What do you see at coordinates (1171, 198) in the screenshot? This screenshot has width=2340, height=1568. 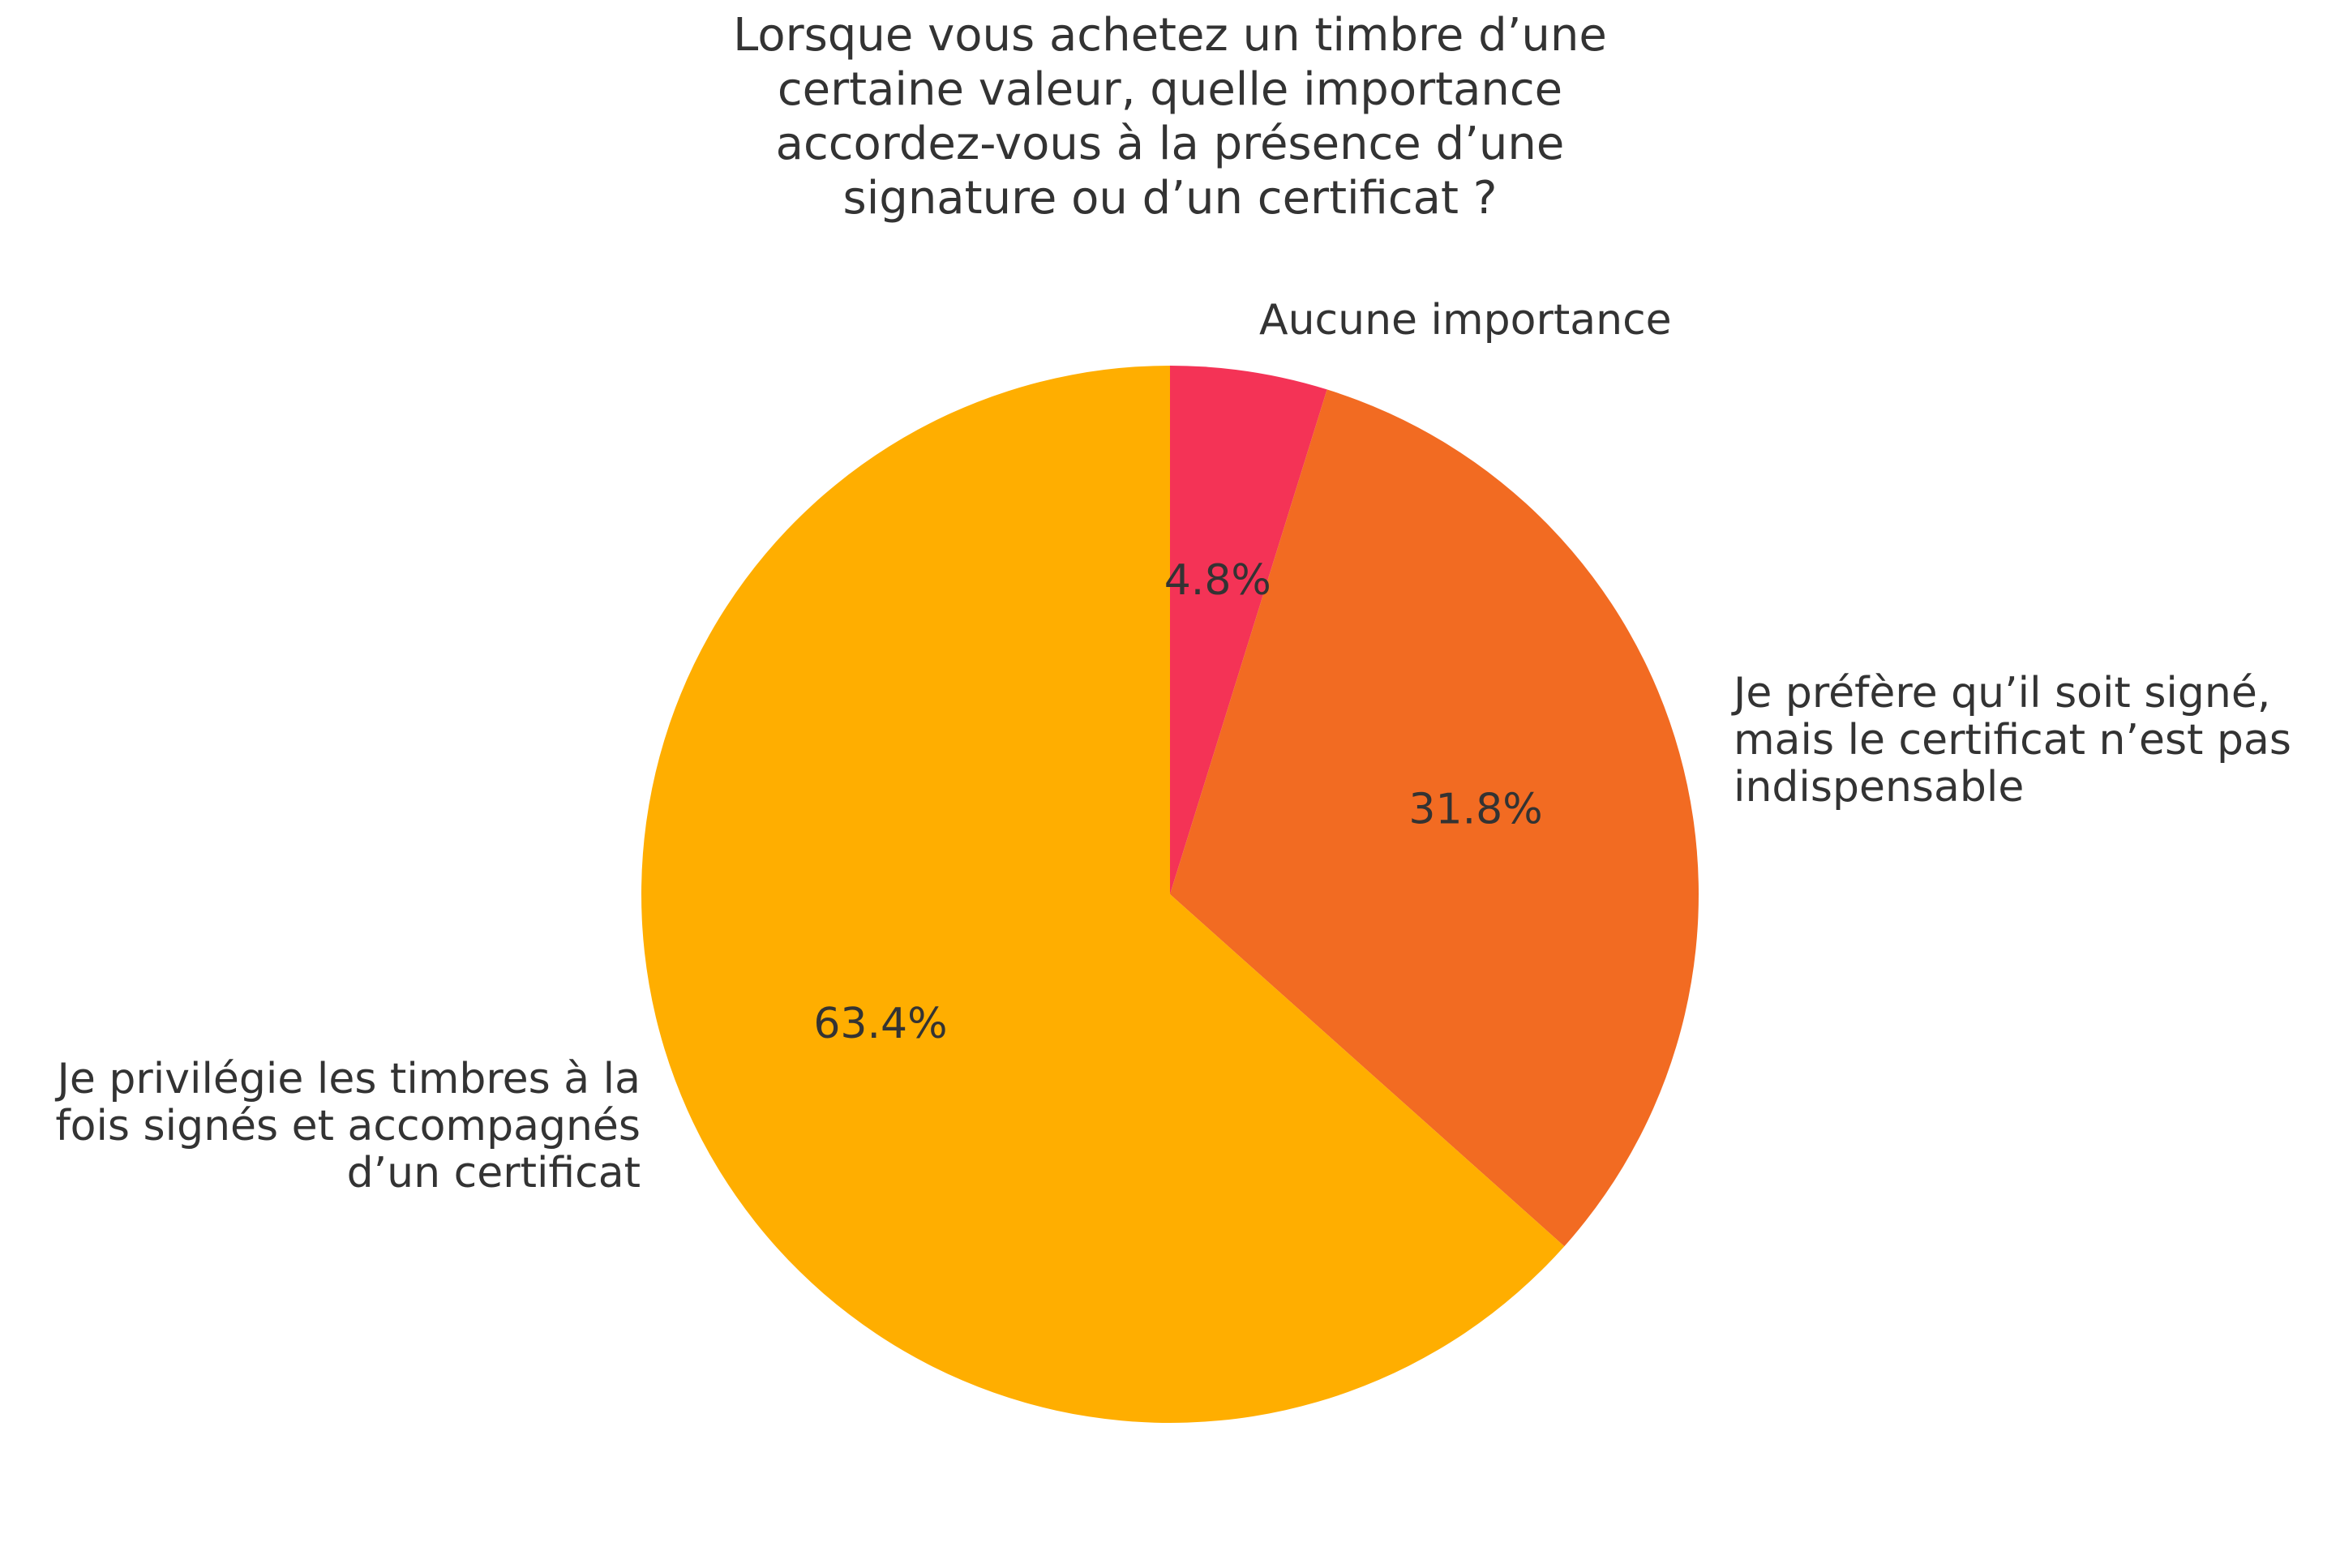 I see `chart-title-line: signature ou d’un certificat ?` at bounding box center [1171, 198].